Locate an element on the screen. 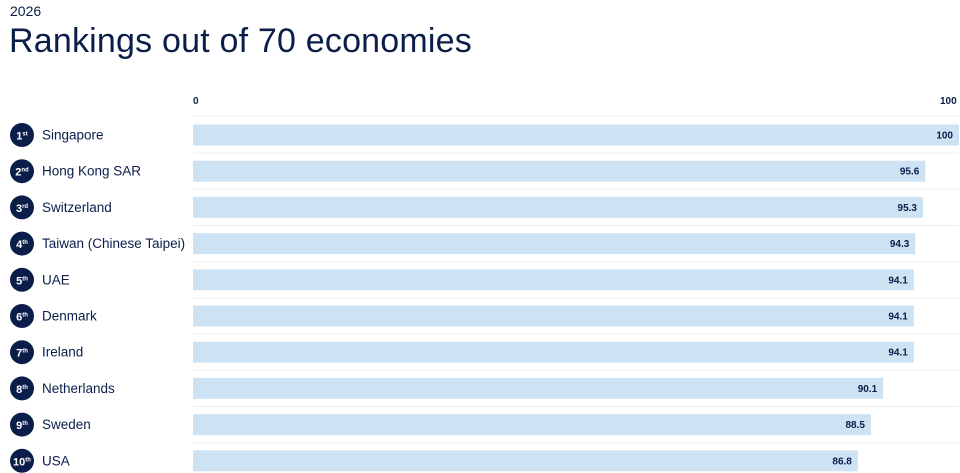  x-axis-tick-max: 100 is located at coordinates (948, 101).